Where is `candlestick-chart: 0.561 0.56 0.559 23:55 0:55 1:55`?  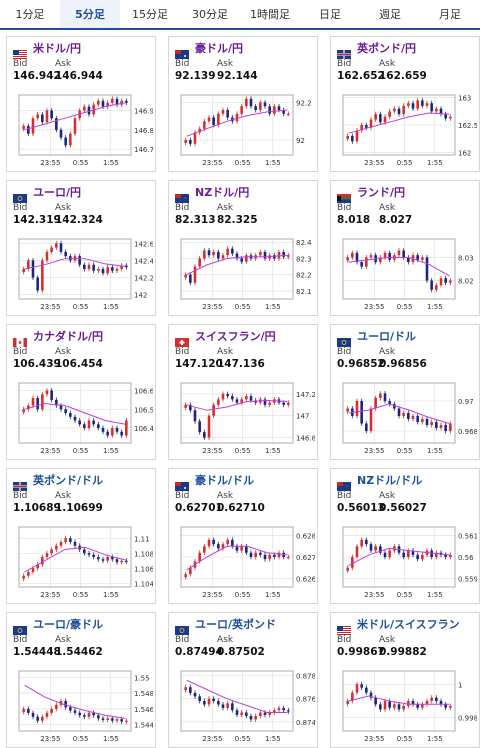 candlestick-chart: 0.561 0.56 0.559 23:55 0:55 1:55 is located at coordinates (408, 563).